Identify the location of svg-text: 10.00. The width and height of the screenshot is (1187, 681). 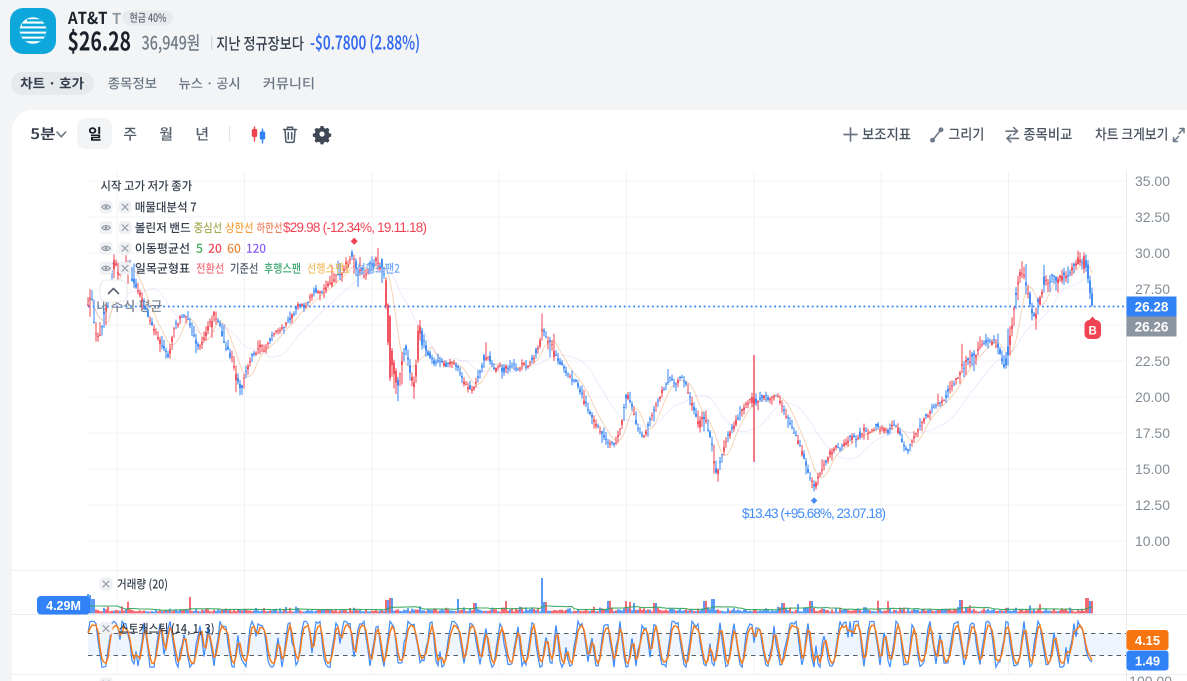
(1152, 541).